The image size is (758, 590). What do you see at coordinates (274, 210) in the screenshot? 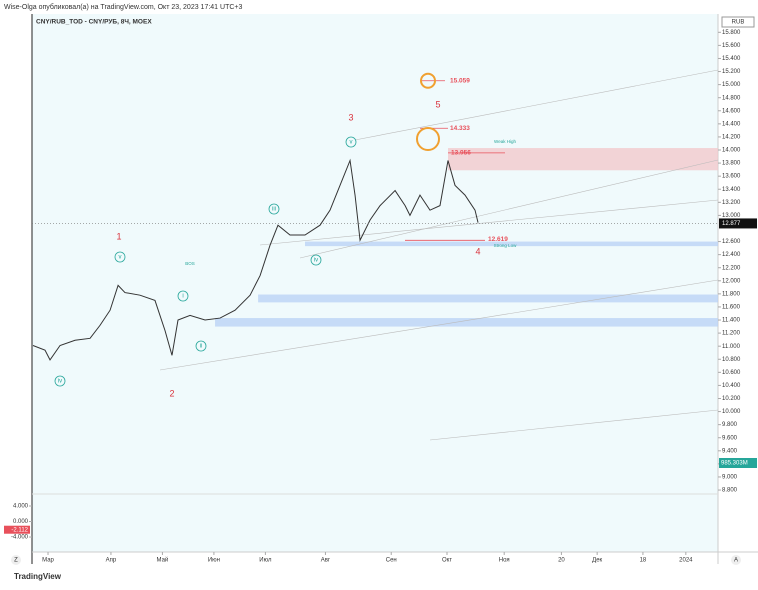
I see `annotation: iii` at bounding box center [274, 210].